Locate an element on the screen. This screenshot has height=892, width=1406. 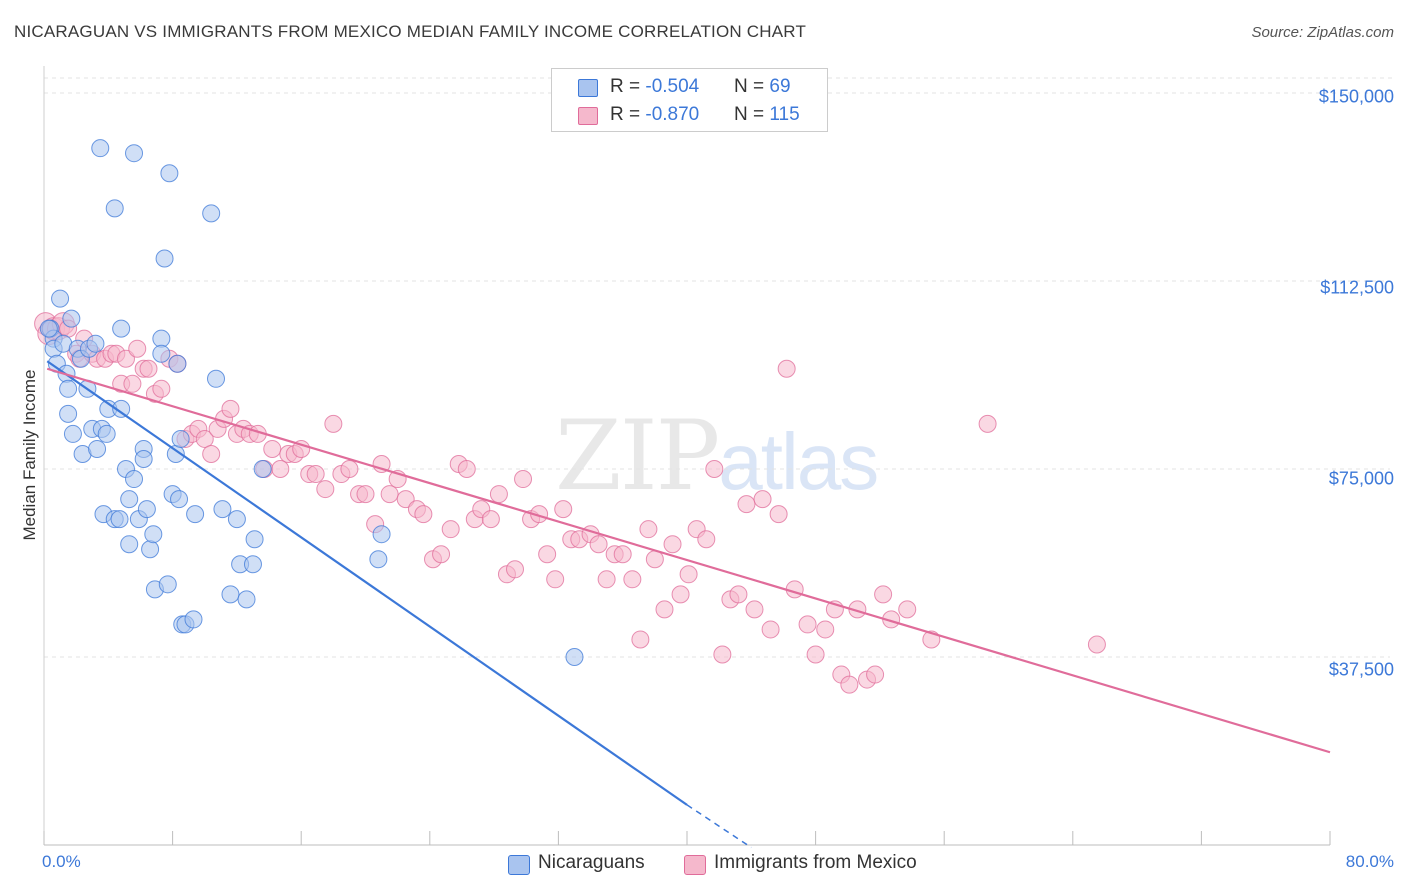
legend-r-value: -0.504 is located at coordinates (672, 86).